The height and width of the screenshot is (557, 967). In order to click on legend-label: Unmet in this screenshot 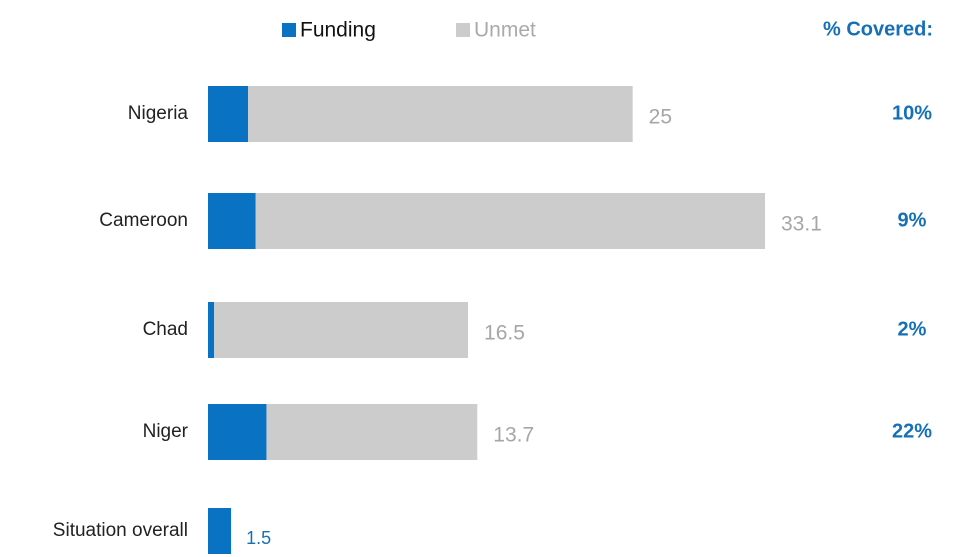, I will do `click(505, 30)`.